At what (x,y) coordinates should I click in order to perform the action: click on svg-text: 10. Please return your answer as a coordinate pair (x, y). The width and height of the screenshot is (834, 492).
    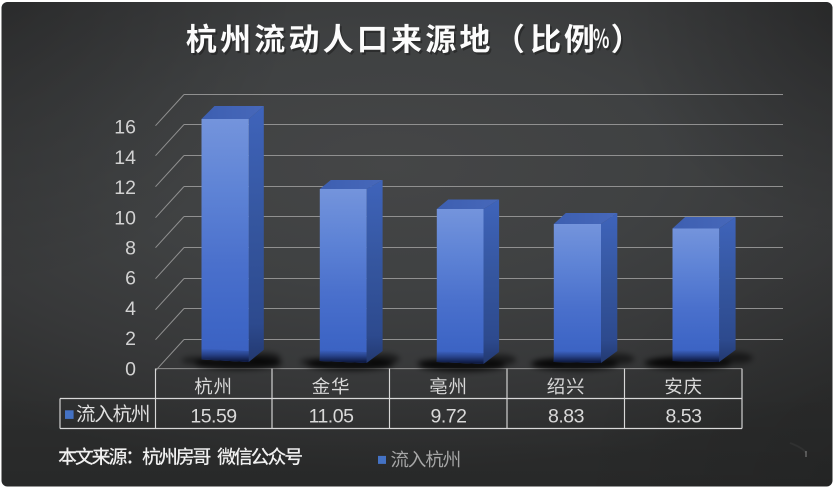
    Looking at the image, I should click on (125, 218).